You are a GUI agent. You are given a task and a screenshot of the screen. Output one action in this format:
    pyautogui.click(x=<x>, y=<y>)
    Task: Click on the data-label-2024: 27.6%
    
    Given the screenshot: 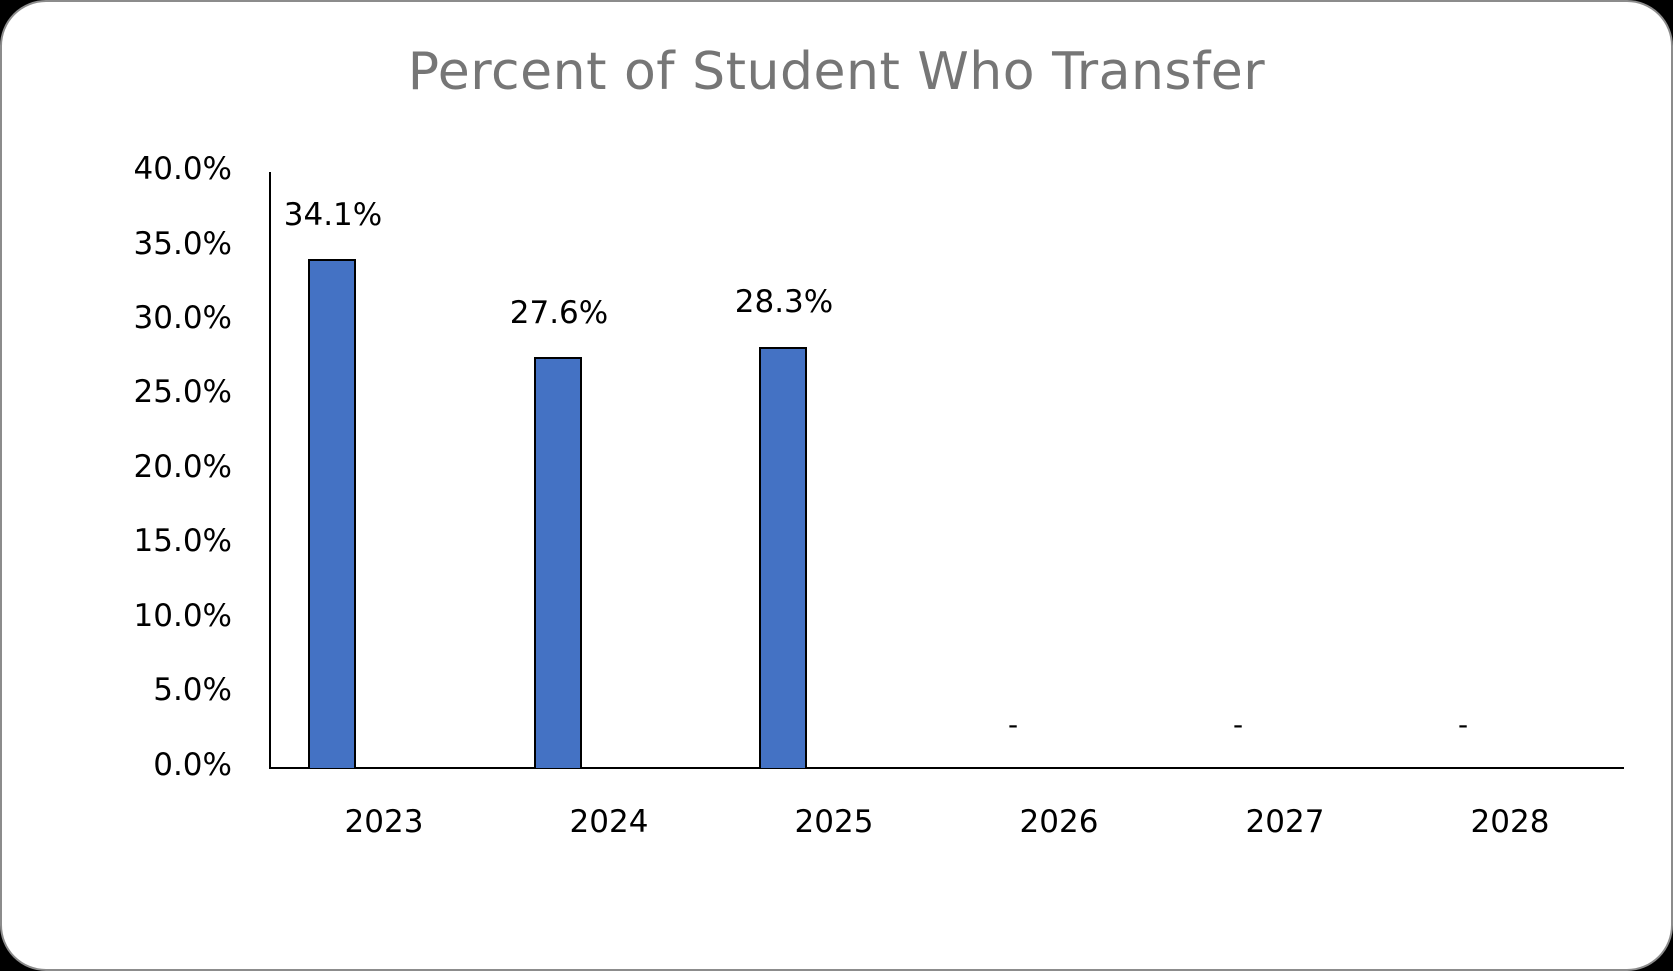 What is the action you would take?
    pyautogui.click(x=559, y=313)
    